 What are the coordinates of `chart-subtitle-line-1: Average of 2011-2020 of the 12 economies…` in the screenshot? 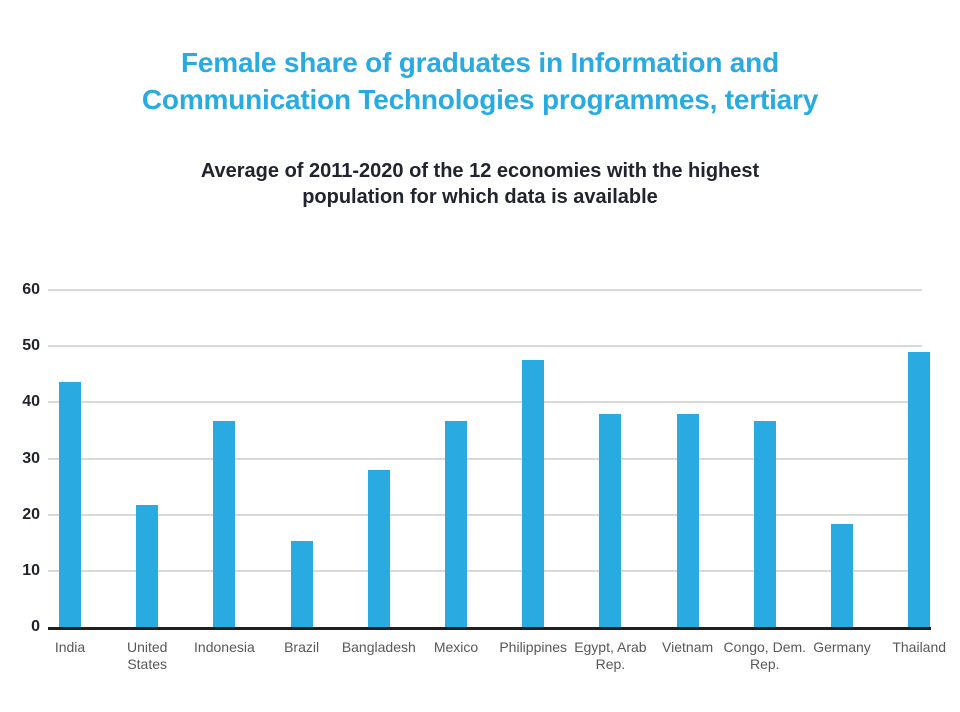 It's located at (480, 171).